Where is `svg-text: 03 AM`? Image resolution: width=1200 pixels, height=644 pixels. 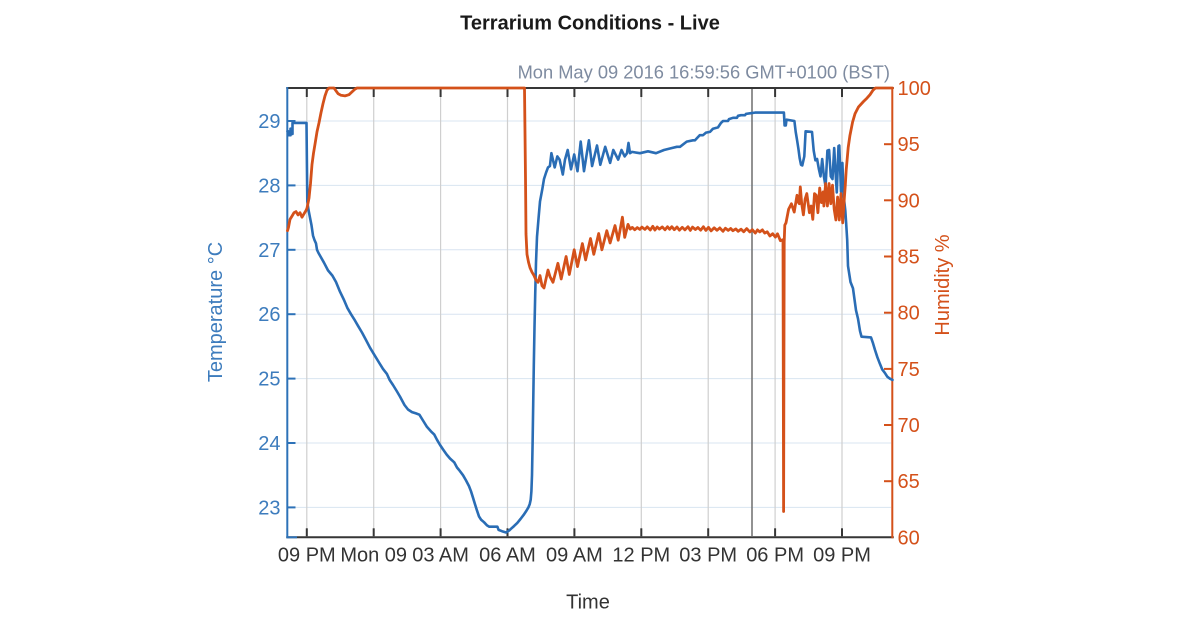
svg-text: 03 AM is located at coordinates (440, 556).